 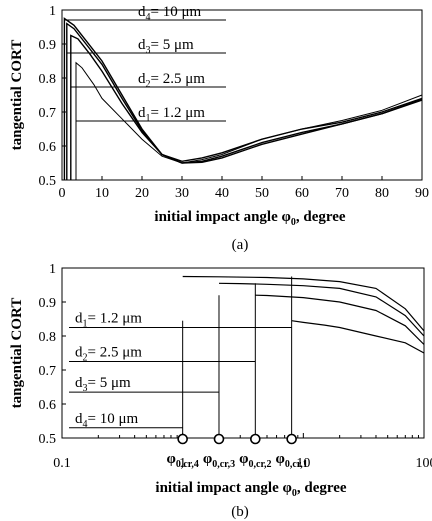 I want to click on a-y-tick-label: 0.9, so click(x=48, y=45).